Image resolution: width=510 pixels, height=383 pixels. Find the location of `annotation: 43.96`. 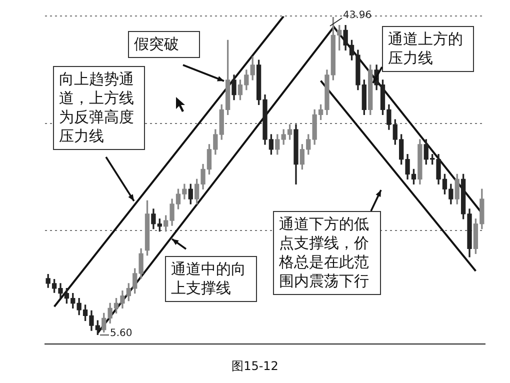

annotation: 43.96 is located at coordinates (357, 16).